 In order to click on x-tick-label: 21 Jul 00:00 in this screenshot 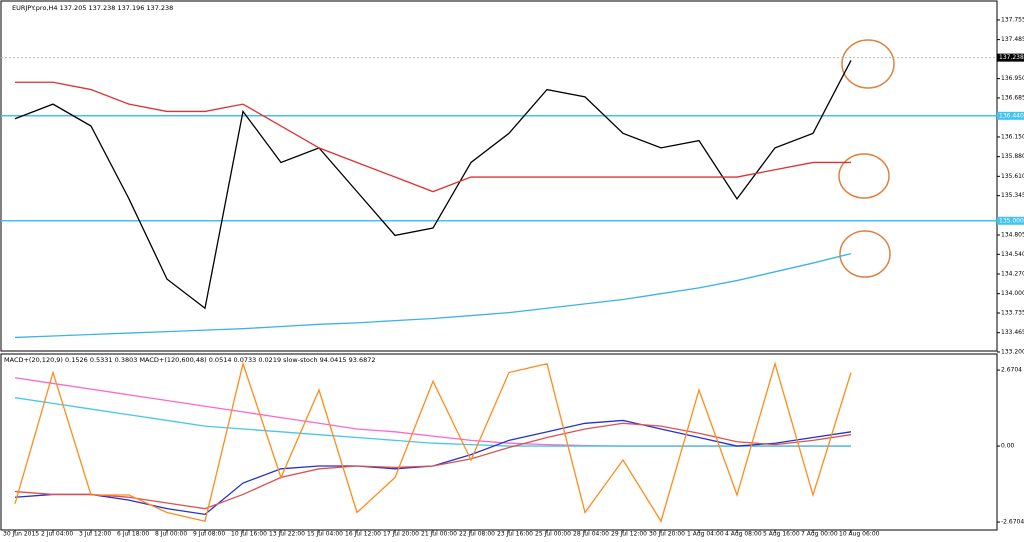, I will do `click(439, 534)`.